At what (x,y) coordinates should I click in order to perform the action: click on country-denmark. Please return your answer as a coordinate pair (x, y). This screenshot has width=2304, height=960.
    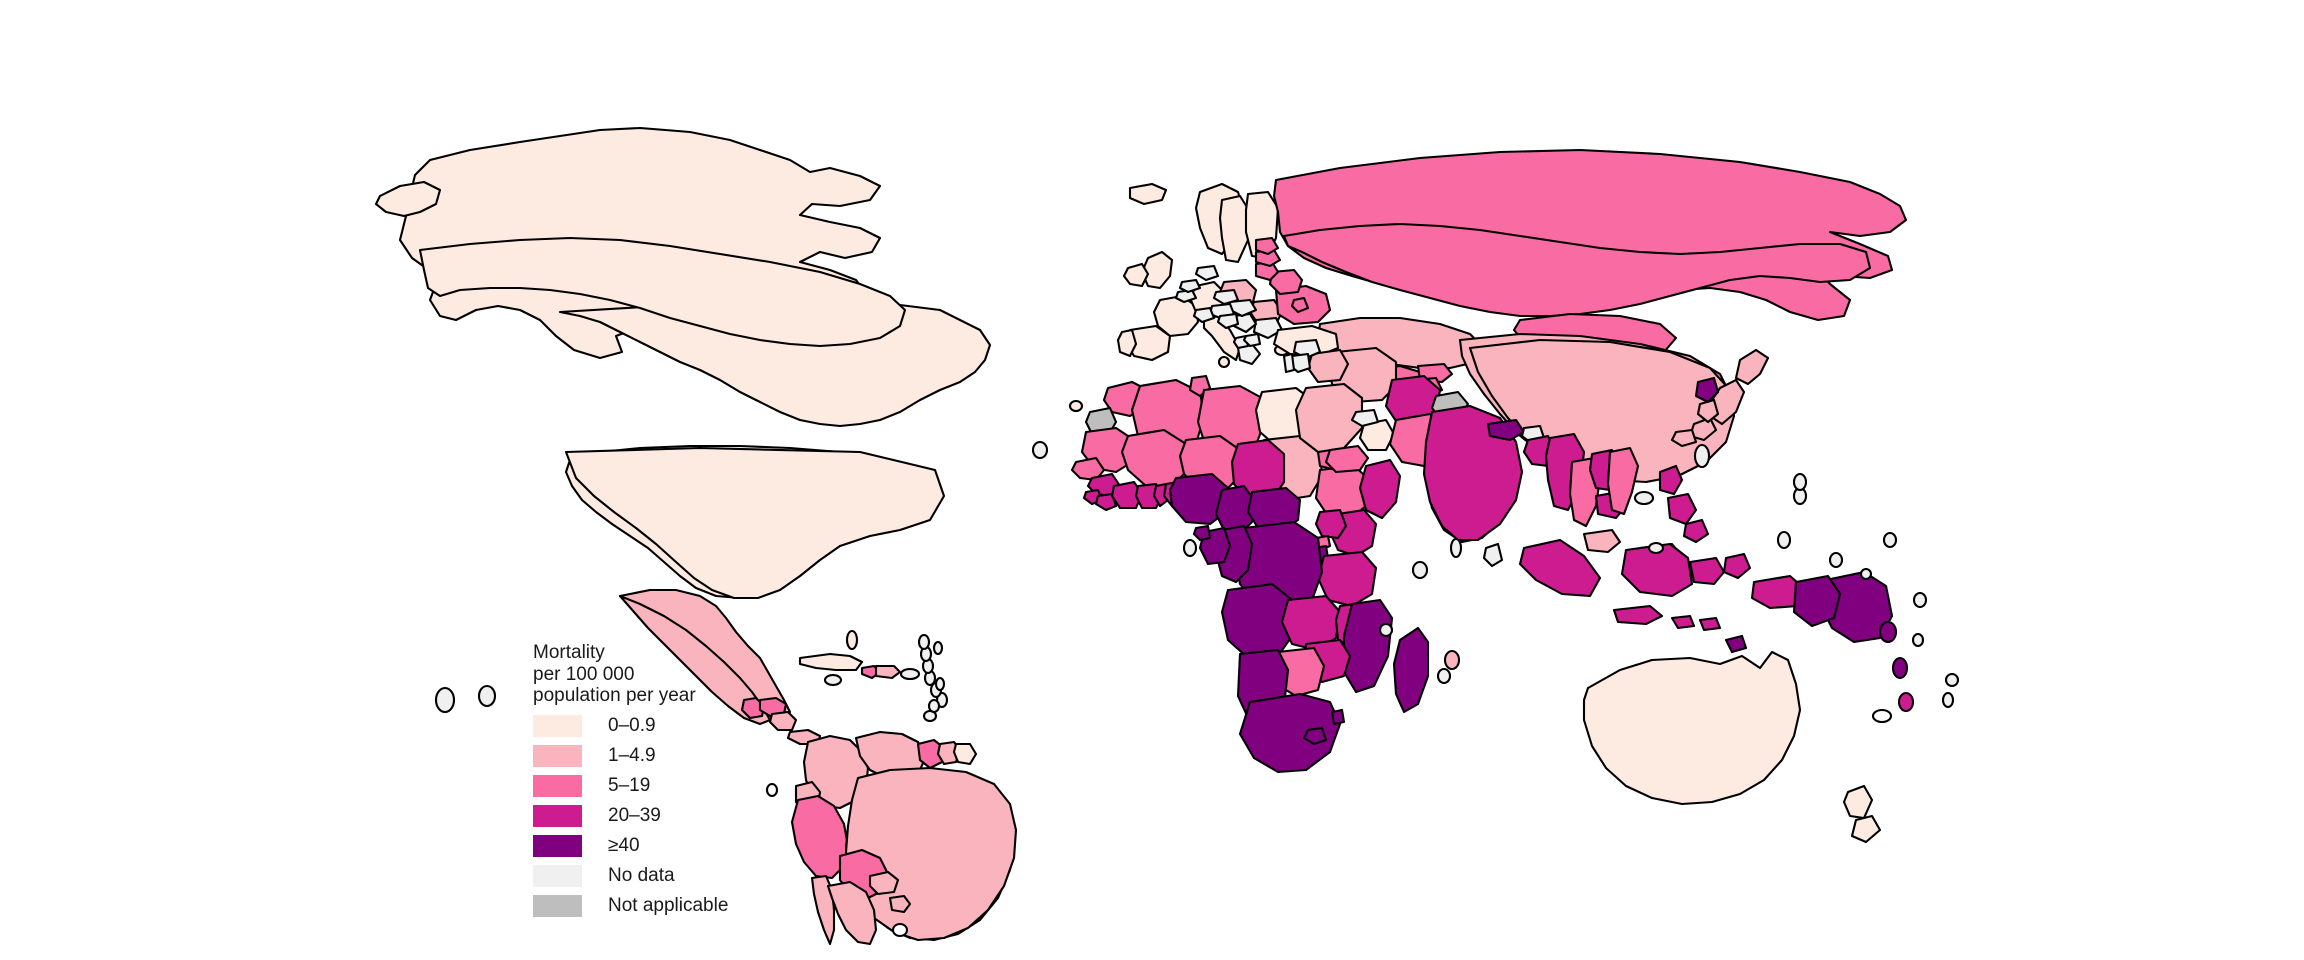
    Looking at the image, I should click on (1207, 273).